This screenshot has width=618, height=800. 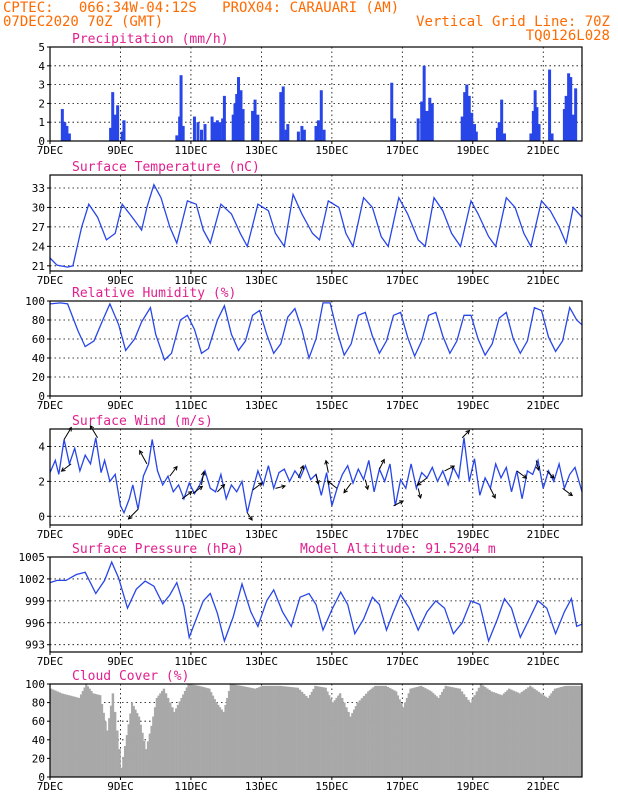 What do you see at coordinates (190, 661) in the screenshot?
I see `pres-xtick-label: 11DEC` at bounding box center [190, 661].